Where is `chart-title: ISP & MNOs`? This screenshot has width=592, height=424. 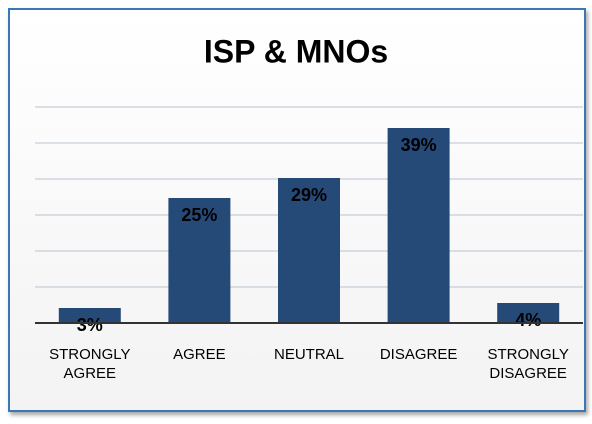
chart-title: ISP & MNOs is located at coordinates (296, 51).